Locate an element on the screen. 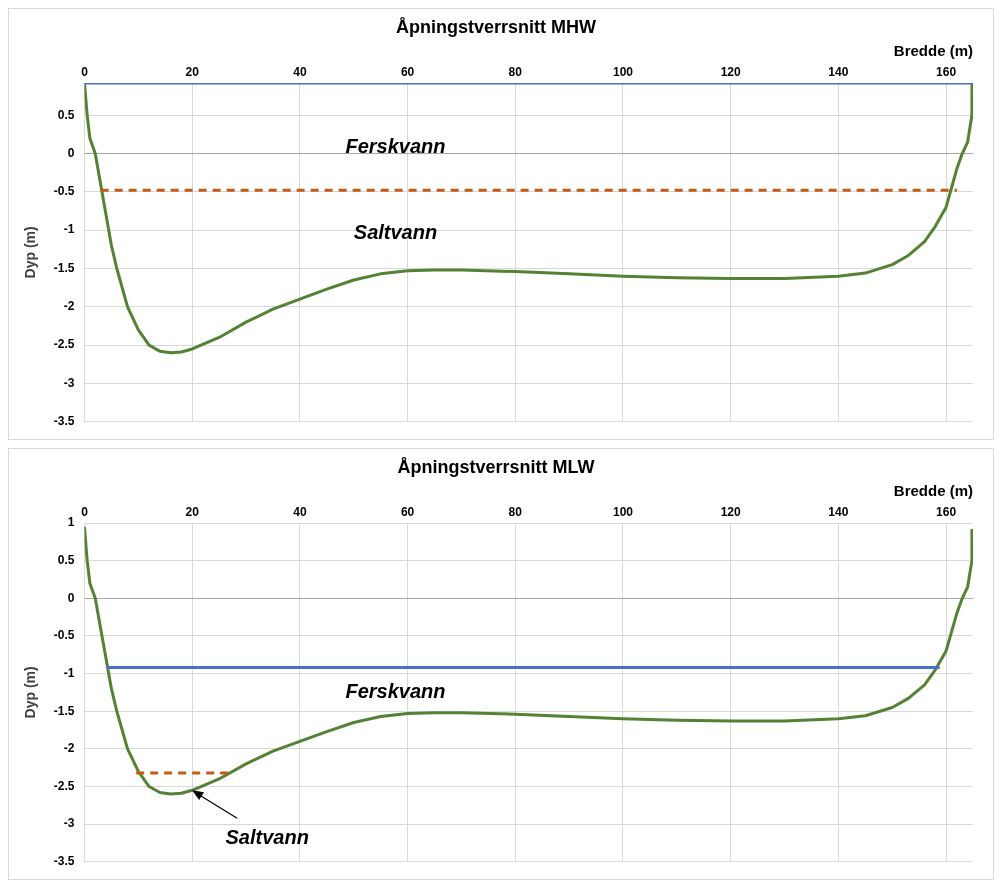  y-tick-label: 1 is located at coordinates (71, 522).